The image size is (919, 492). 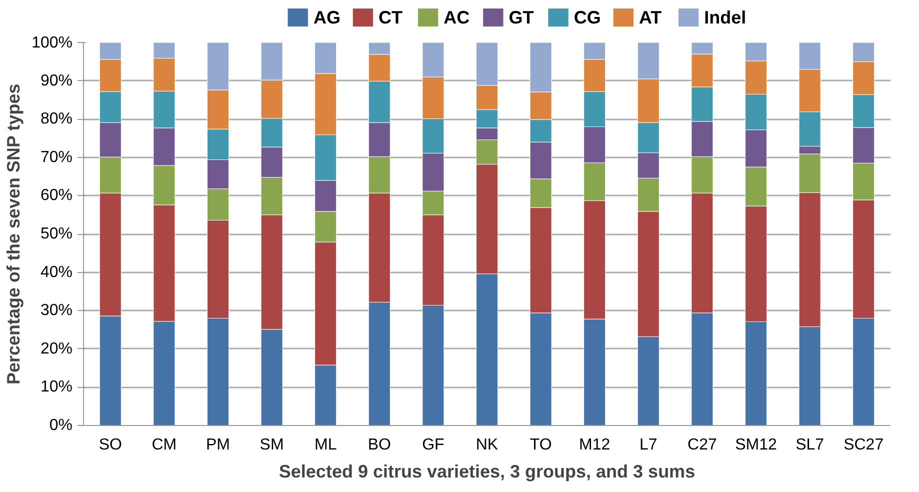 I want to click on y-axis-title: Percentage of the seven SNP types, so click(x=14, y=234).